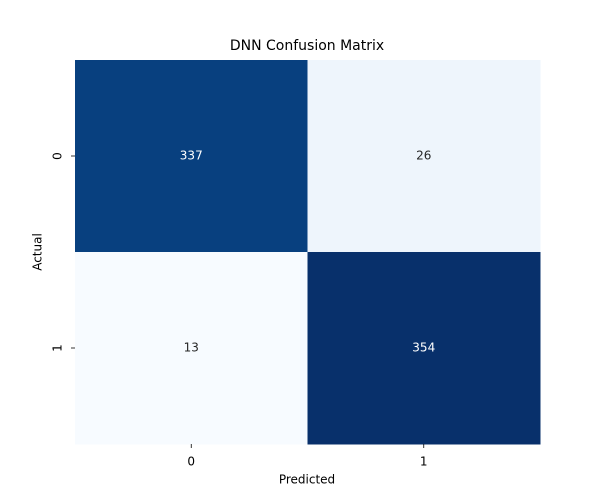 The width and height of the screenshot is (600, 504). I want to click on chart-title: DNN Confusion Matrix, so click(307, 46).